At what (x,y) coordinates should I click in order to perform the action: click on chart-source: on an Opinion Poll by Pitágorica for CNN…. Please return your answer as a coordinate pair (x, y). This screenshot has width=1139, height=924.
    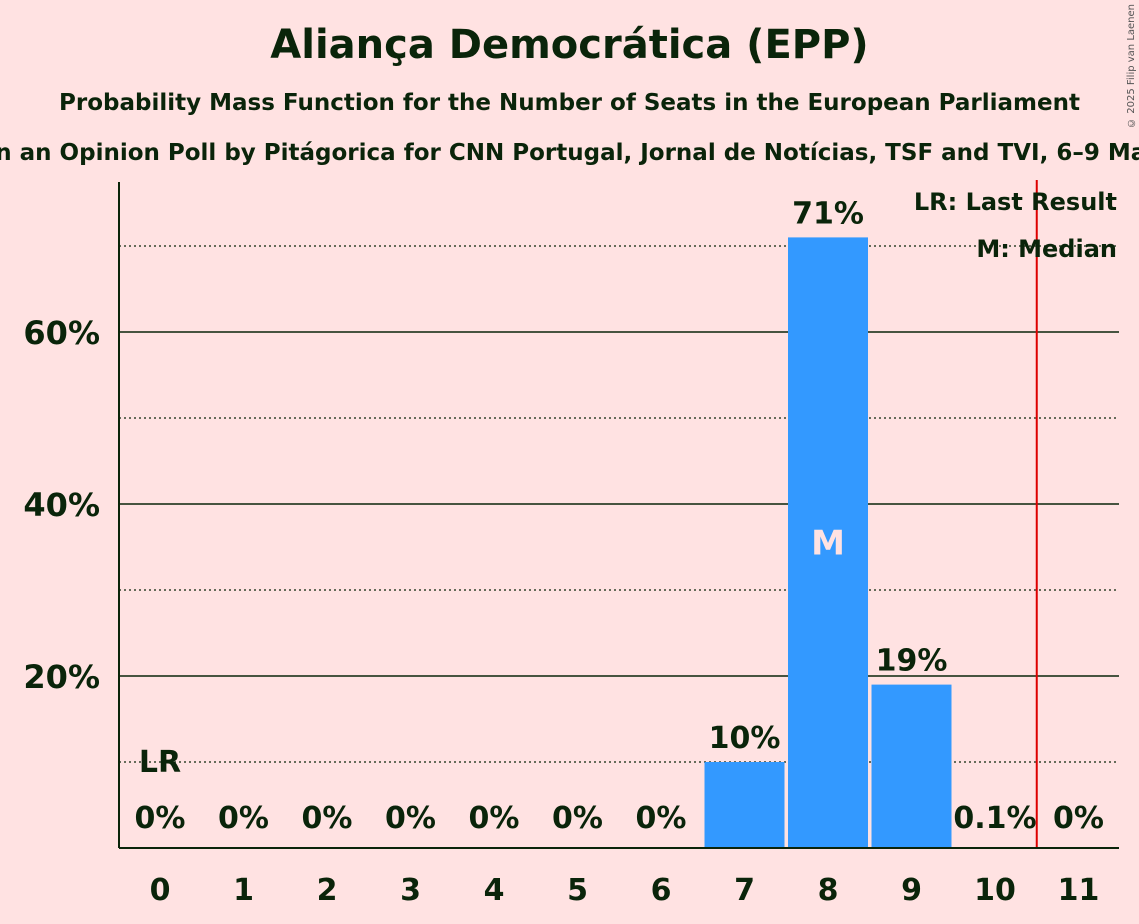
    Looking at the image, I should click on (569, 153).